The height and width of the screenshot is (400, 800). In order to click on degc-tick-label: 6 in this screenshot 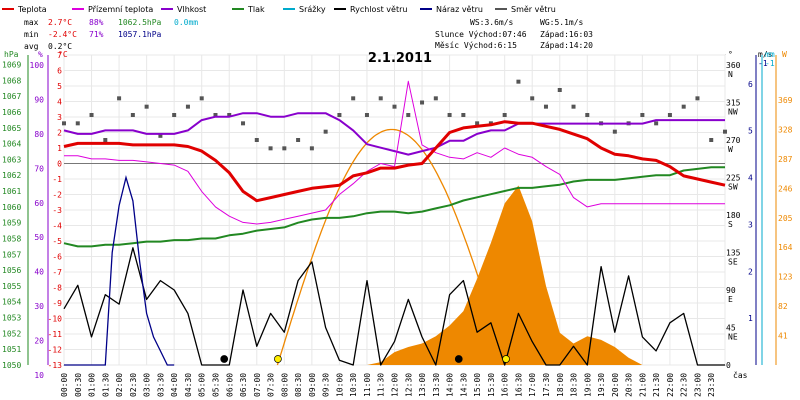, I will do `click(59, 71)`.